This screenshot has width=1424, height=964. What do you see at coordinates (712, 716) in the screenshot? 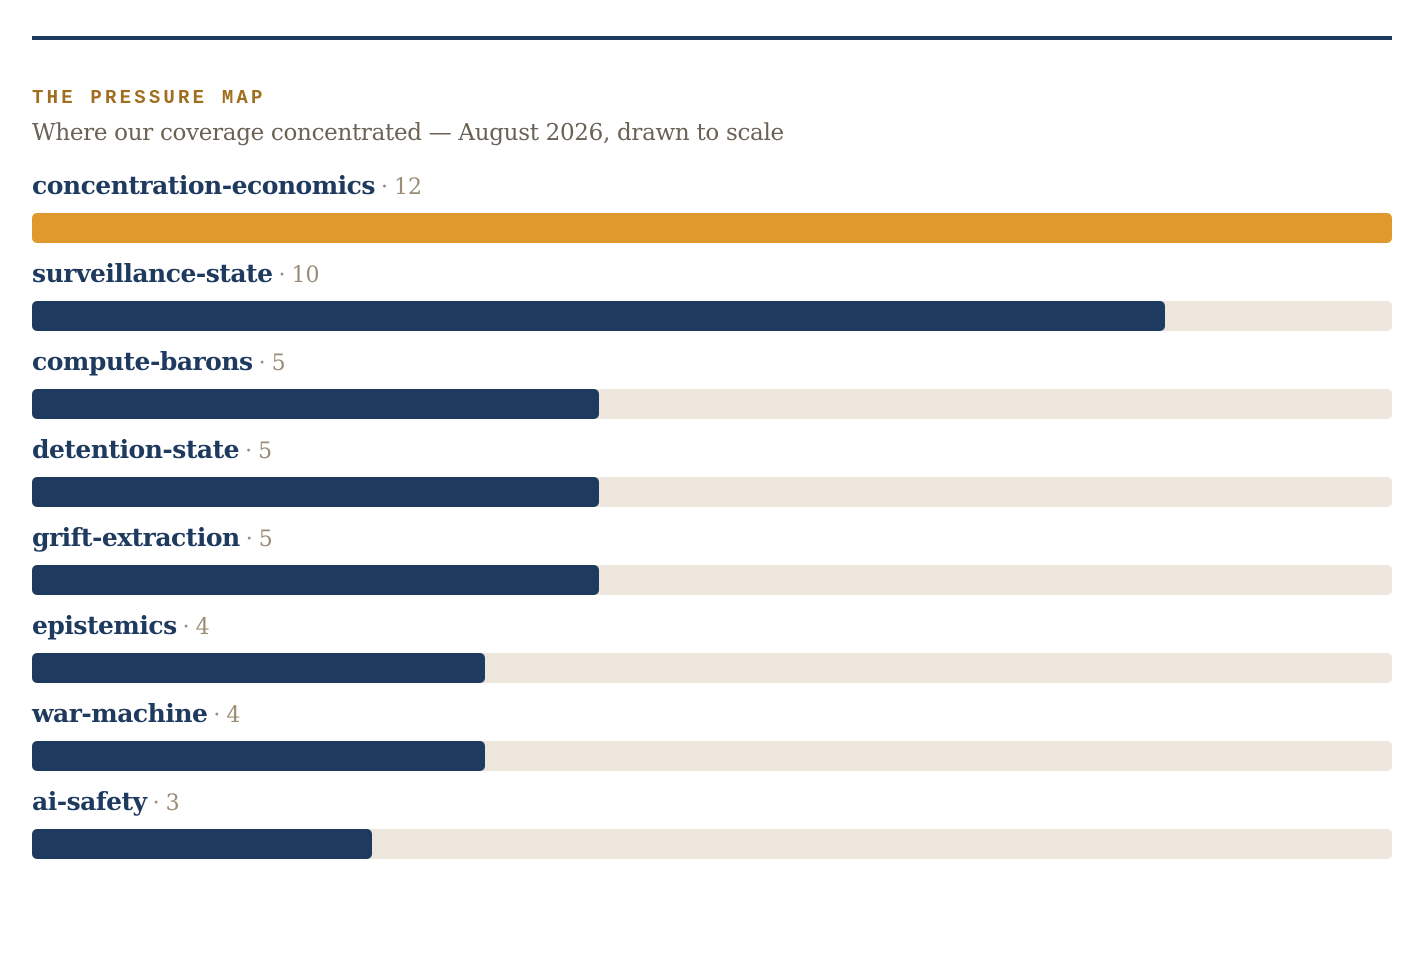
I see `bar-label: war-machine · 4` at bounding box center [712, 716].